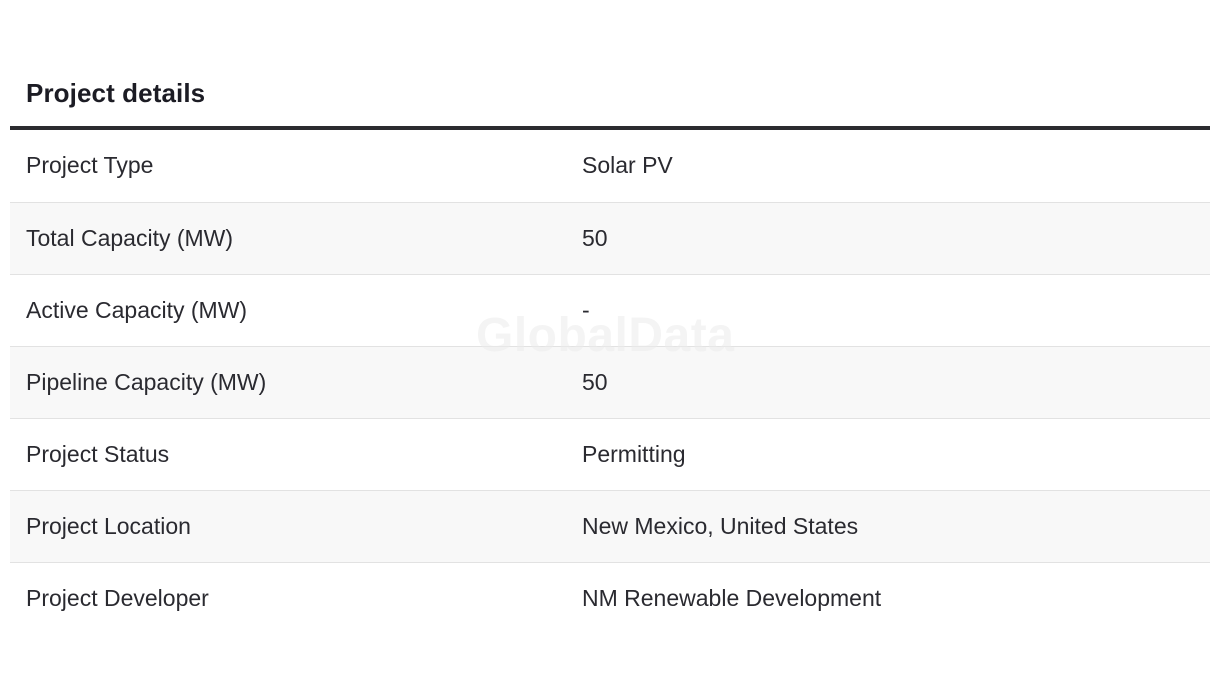 This screenshot has width=1220, height=674. What do you see at coordinates (720, 525) in the screenshot?
I see `row-value: New Mexico, United States` at bounding box center [720, 525].